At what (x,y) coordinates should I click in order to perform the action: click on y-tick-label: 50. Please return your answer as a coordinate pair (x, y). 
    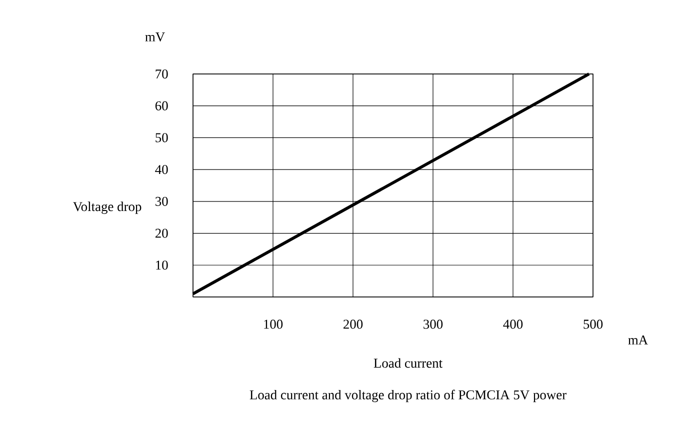
    Looking at the image, I should click on (162, 137).